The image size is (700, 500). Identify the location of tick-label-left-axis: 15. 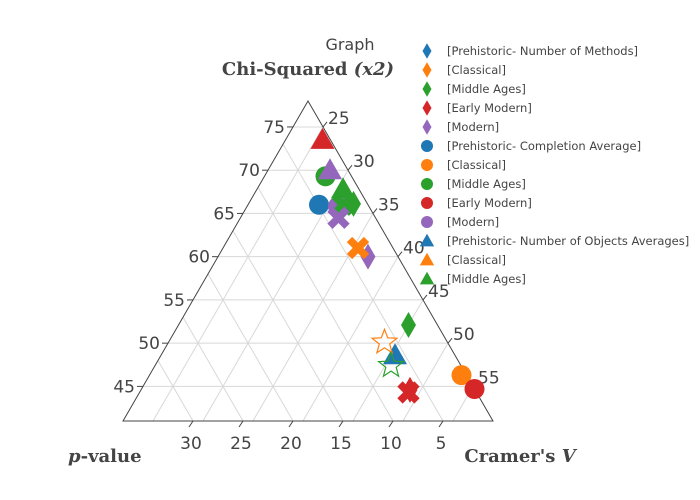
(341, 444).